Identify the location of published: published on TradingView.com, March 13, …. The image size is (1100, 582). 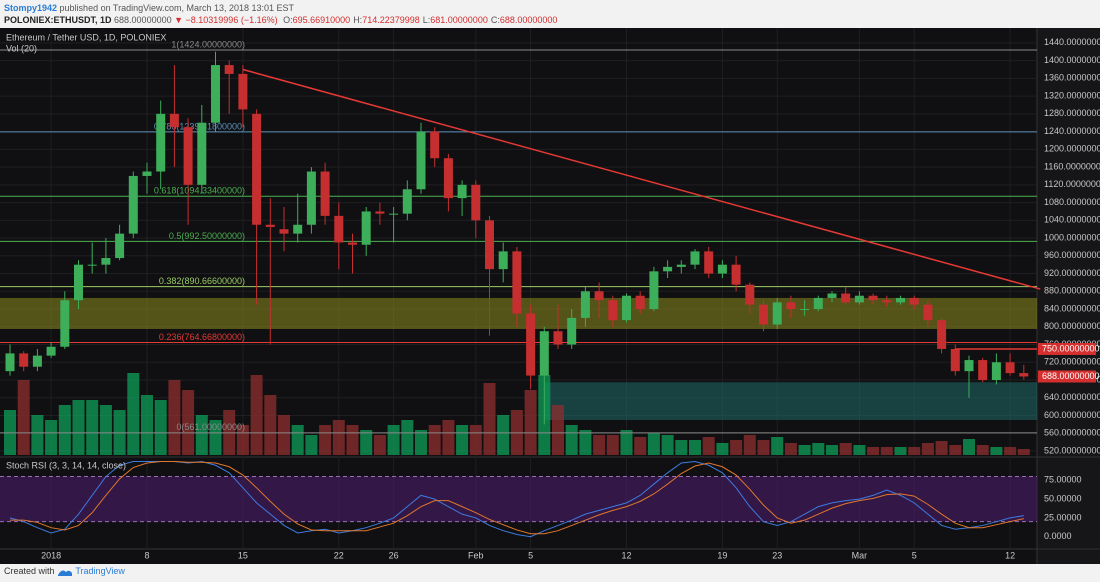
(177, 8).